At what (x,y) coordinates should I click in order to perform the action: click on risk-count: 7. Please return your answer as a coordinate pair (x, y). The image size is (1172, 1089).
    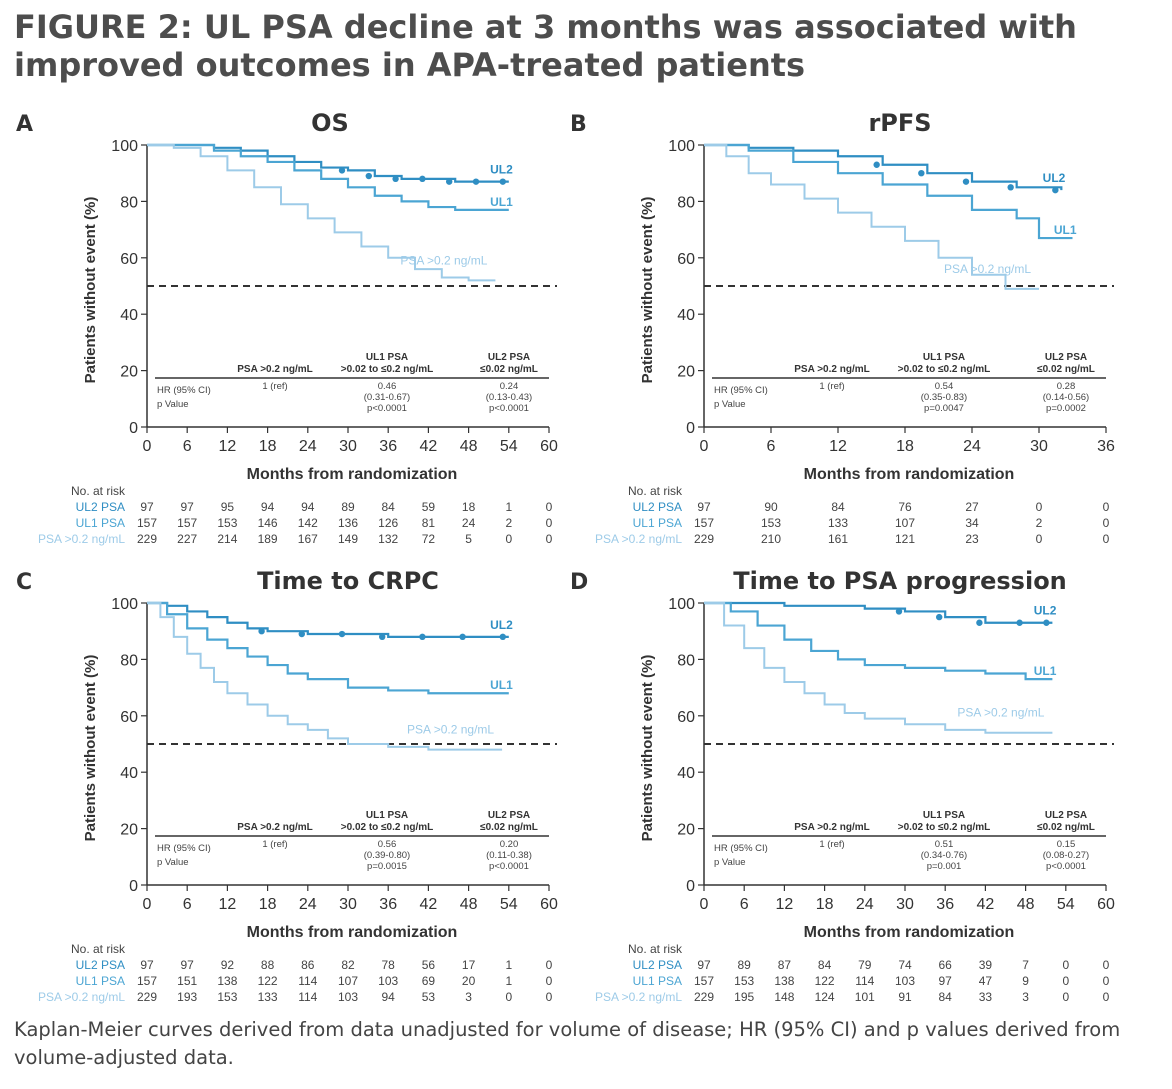
    Looking at the image, I should click on (1025, 965).